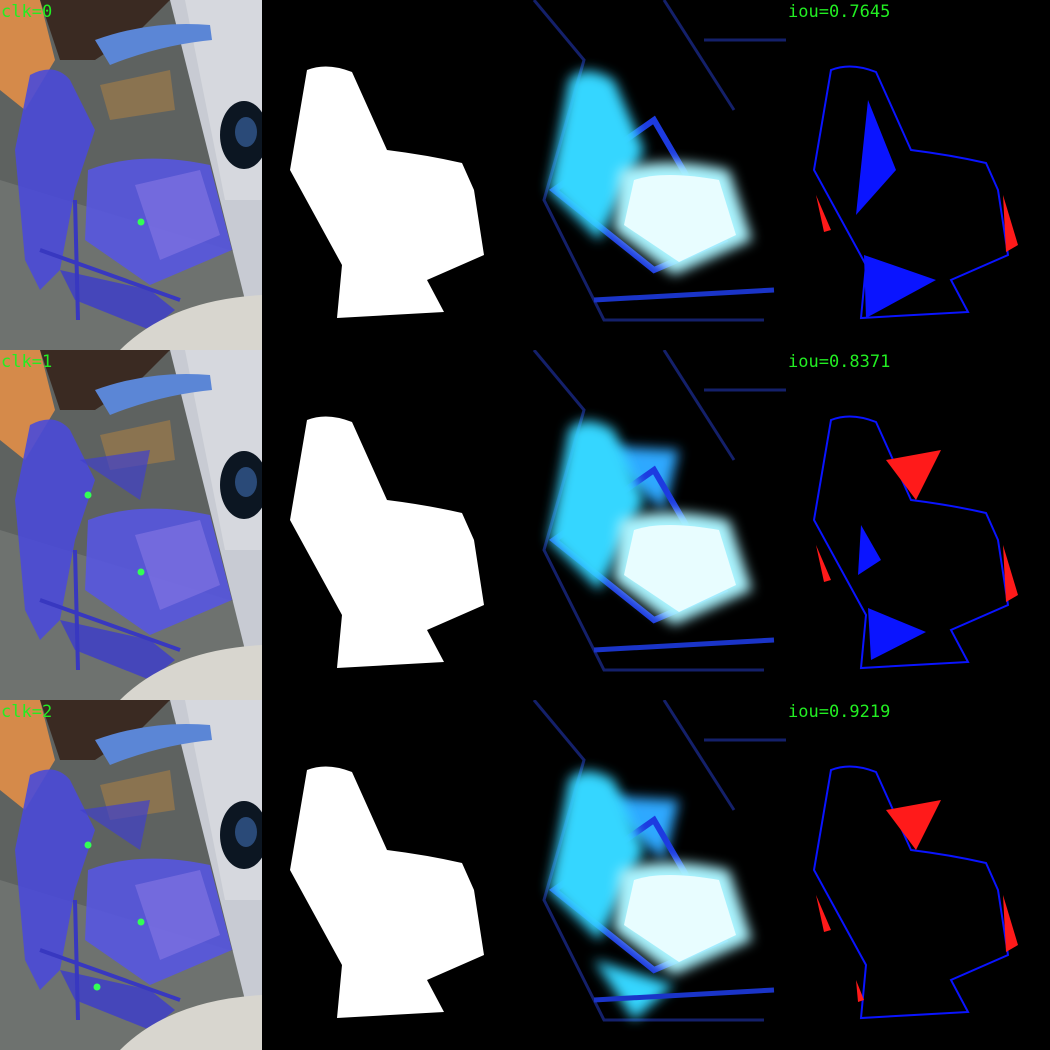 This screenshot has height=1050, width=1050. I want to click on click-count-label: clk=1, so click(27, 362).